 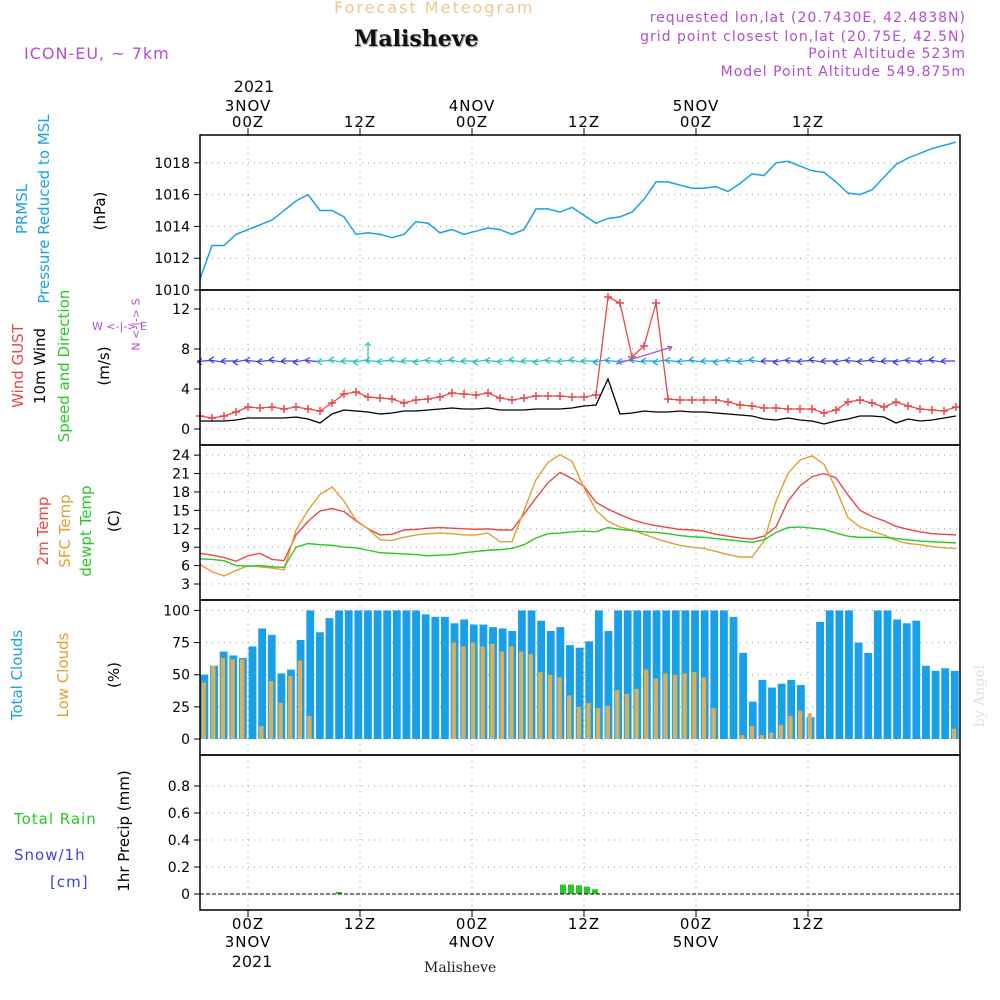 What do you see at coordinates (100, 211) in the screenshot?
I see `pressure-unit: (hPa)` at bounding box center [100, 211].